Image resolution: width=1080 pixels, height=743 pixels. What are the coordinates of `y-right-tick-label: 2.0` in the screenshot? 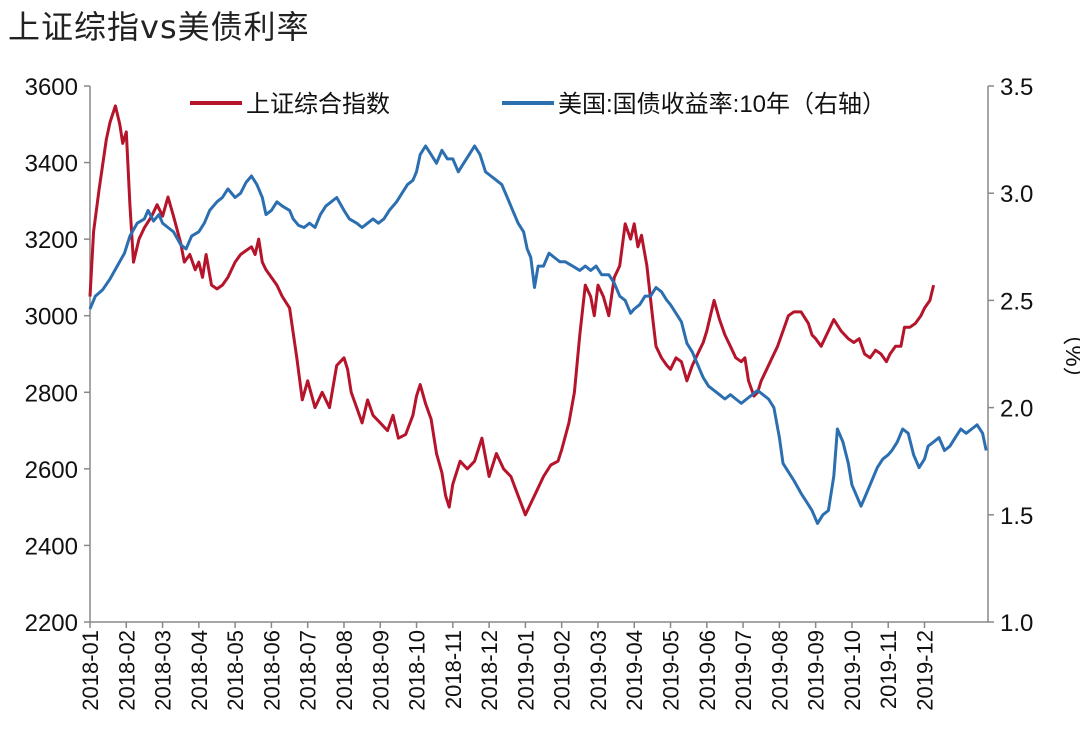 It's located at (1016, 409).